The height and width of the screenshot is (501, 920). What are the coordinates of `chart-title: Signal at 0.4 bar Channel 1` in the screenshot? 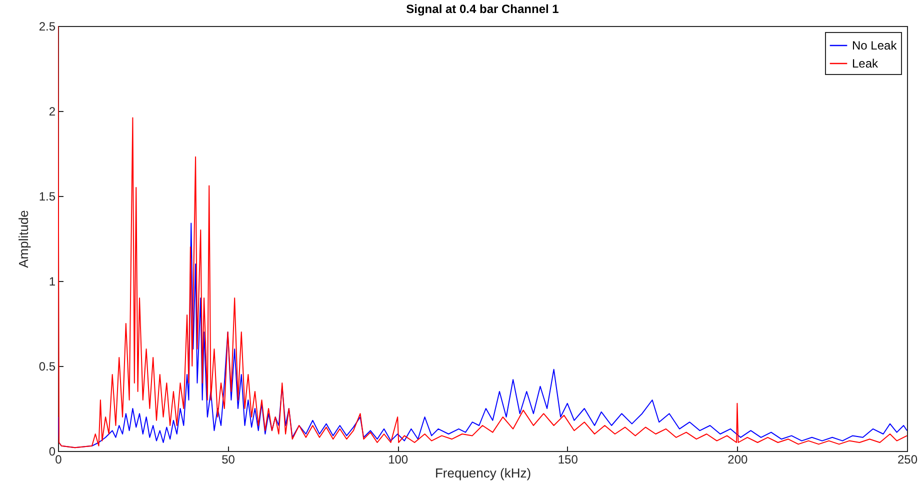 It's located at (483, 9).